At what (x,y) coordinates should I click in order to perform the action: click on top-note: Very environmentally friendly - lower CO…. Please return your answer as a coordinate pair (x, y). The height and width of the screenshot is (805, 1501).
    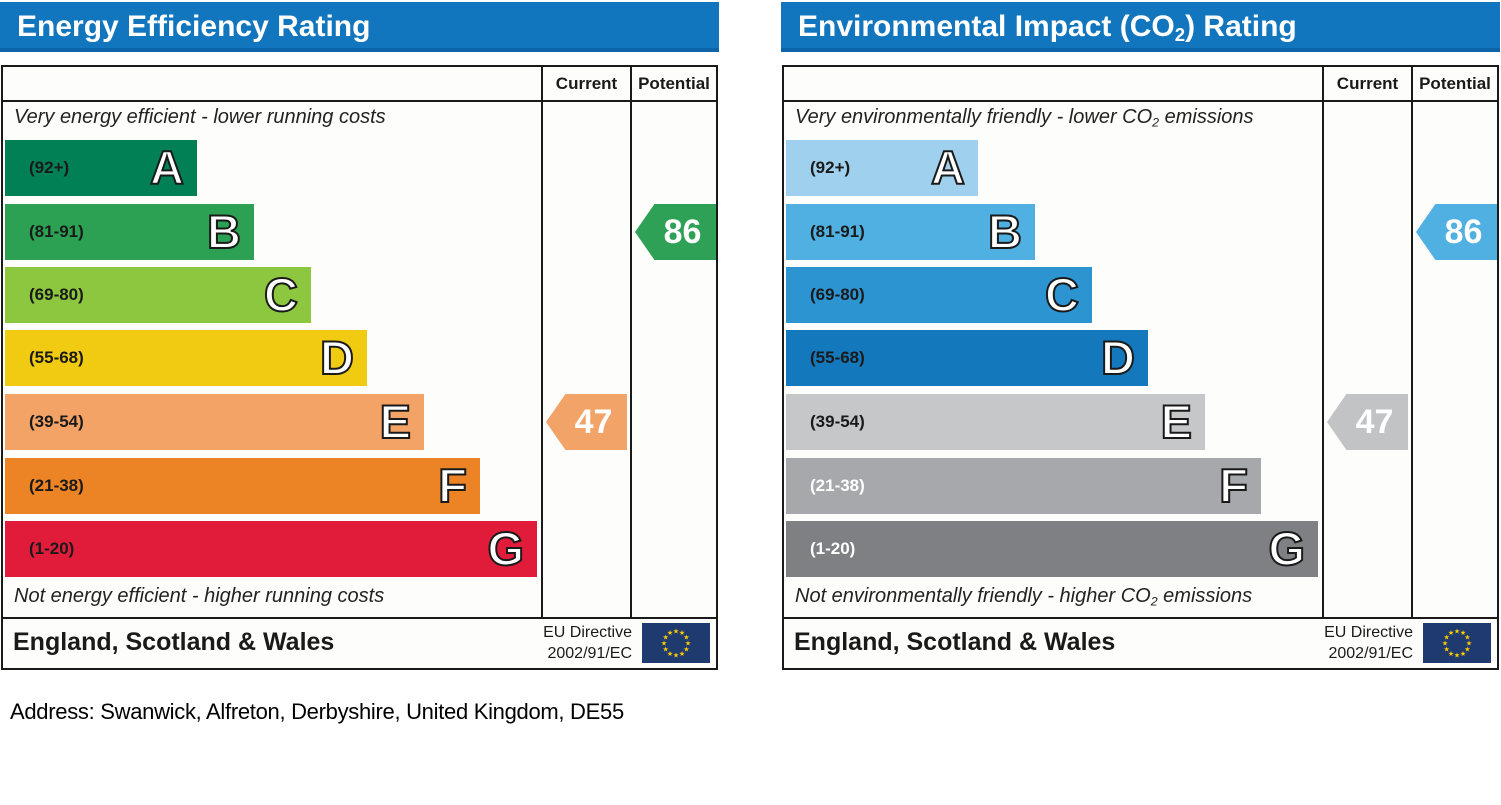
    Looking at the image, I should click on (1024, 118).